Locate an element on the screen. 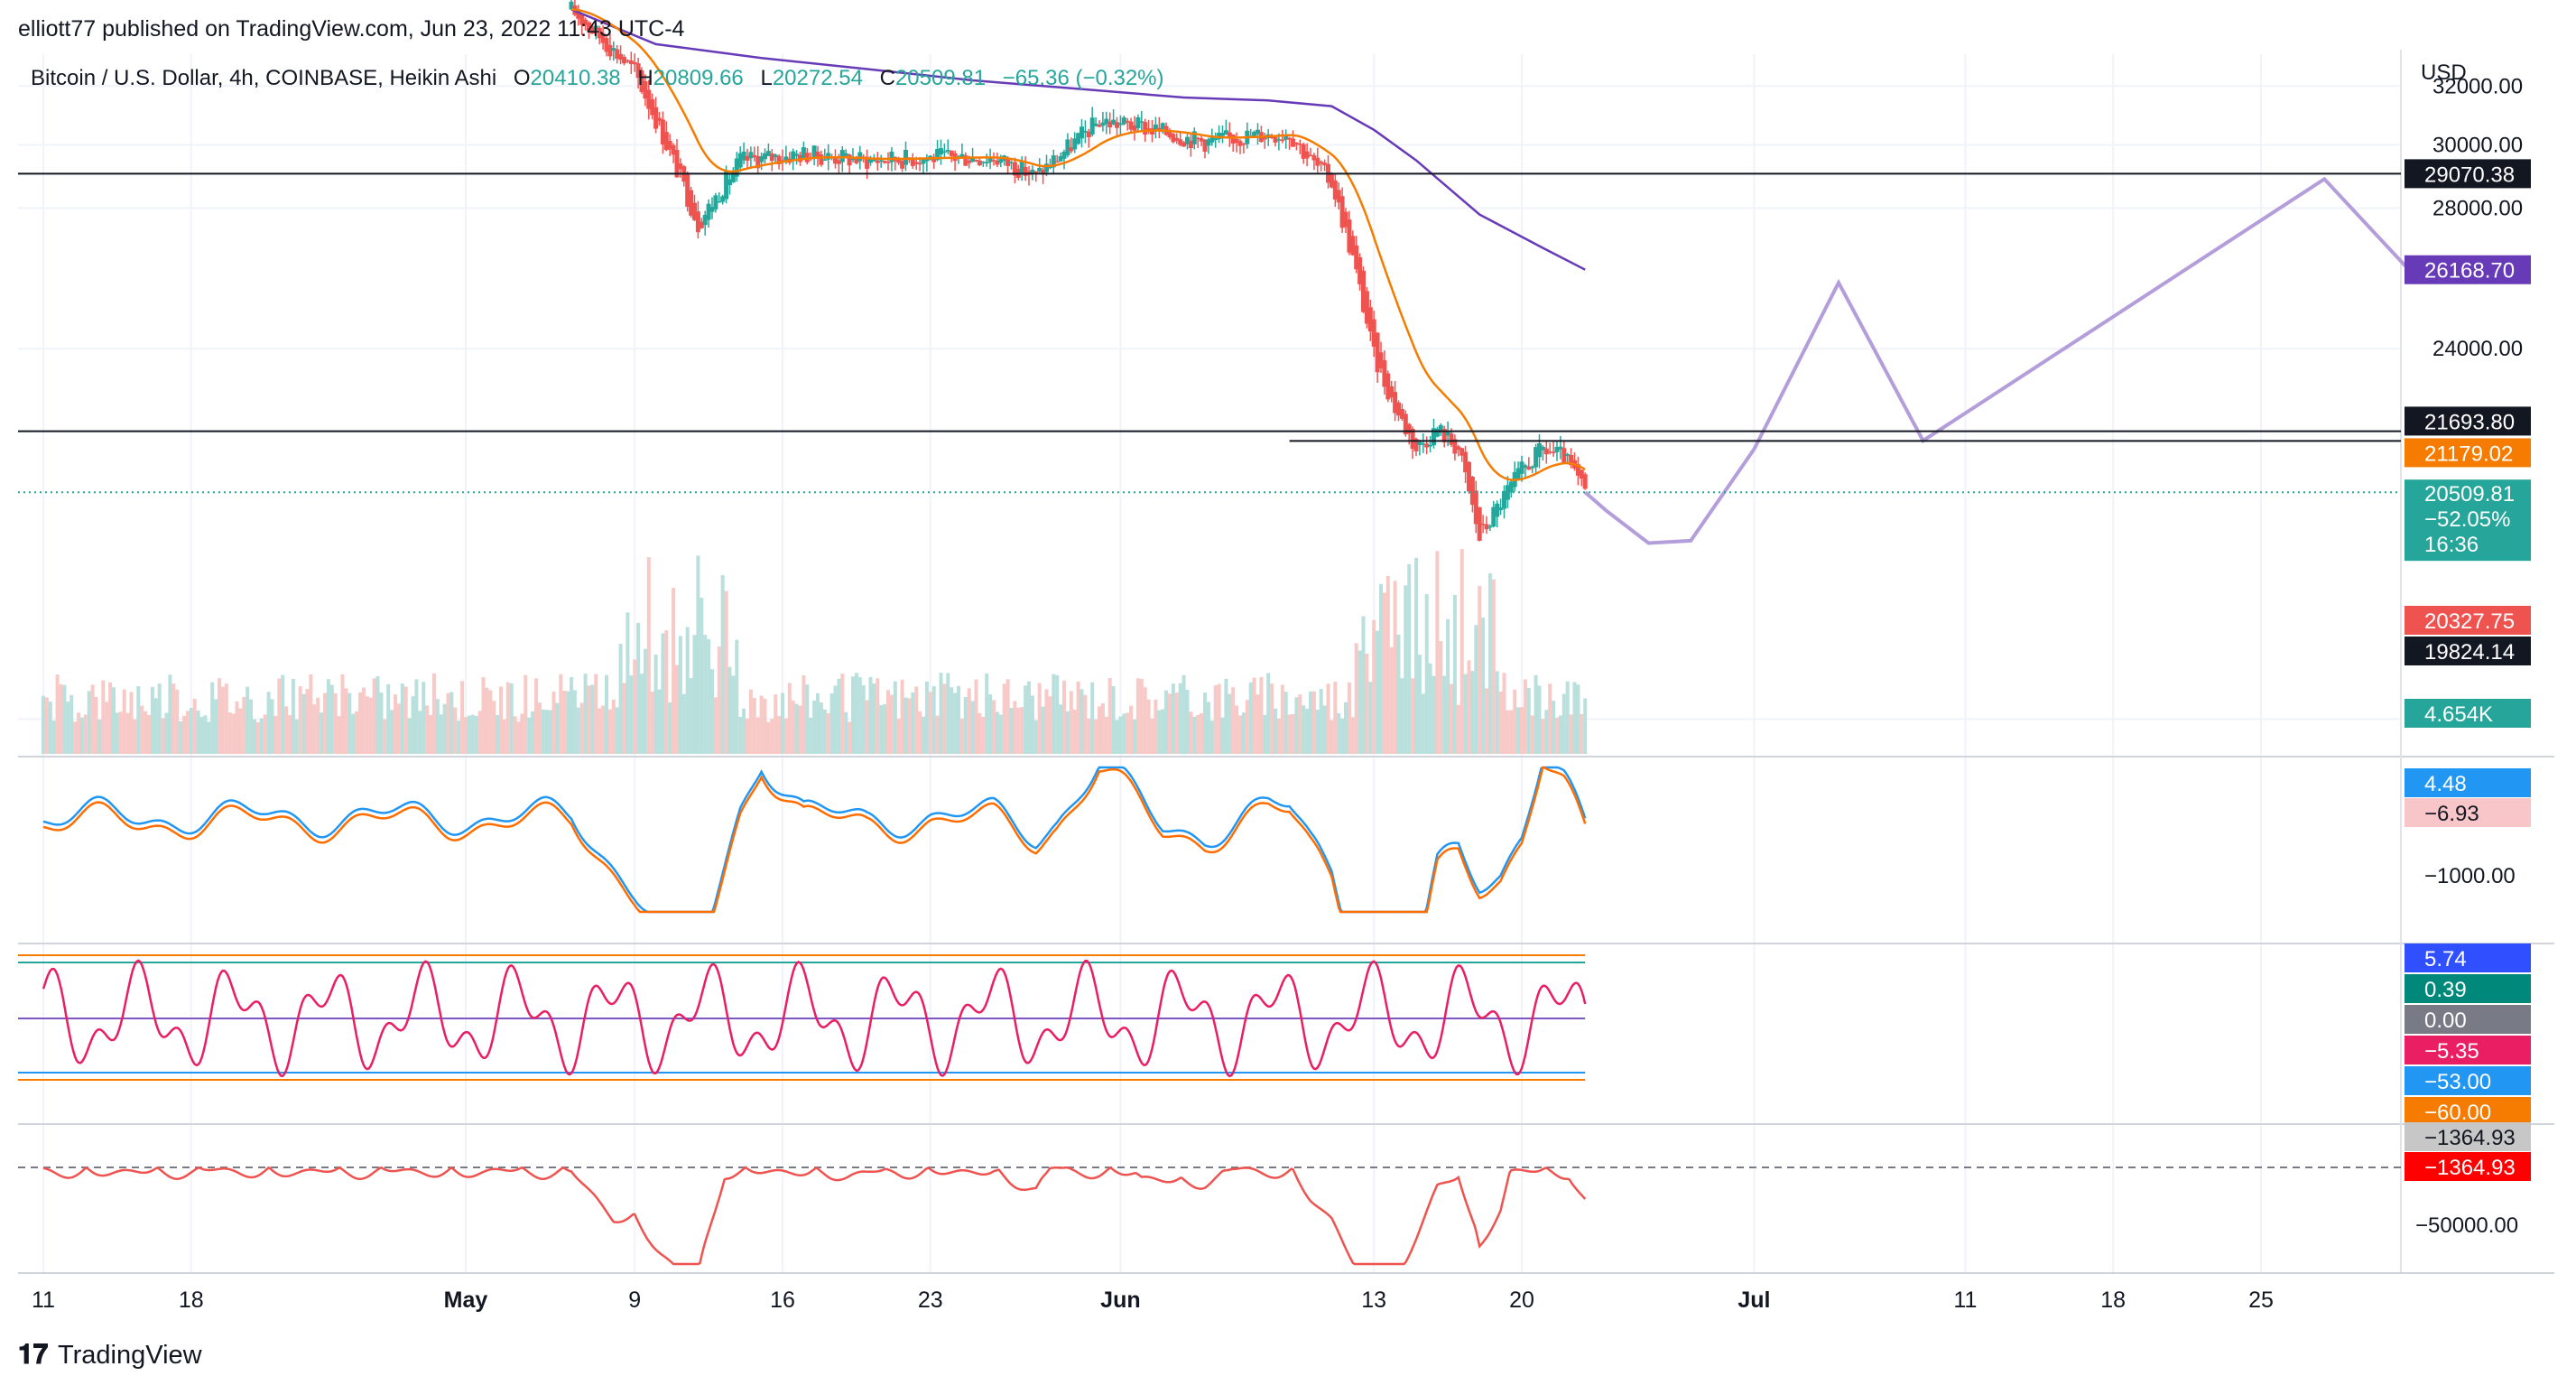 The width and height of the screenshot is (2576, 1385). price-tag-ema-long-bg is located at coordinates (2468, 269).